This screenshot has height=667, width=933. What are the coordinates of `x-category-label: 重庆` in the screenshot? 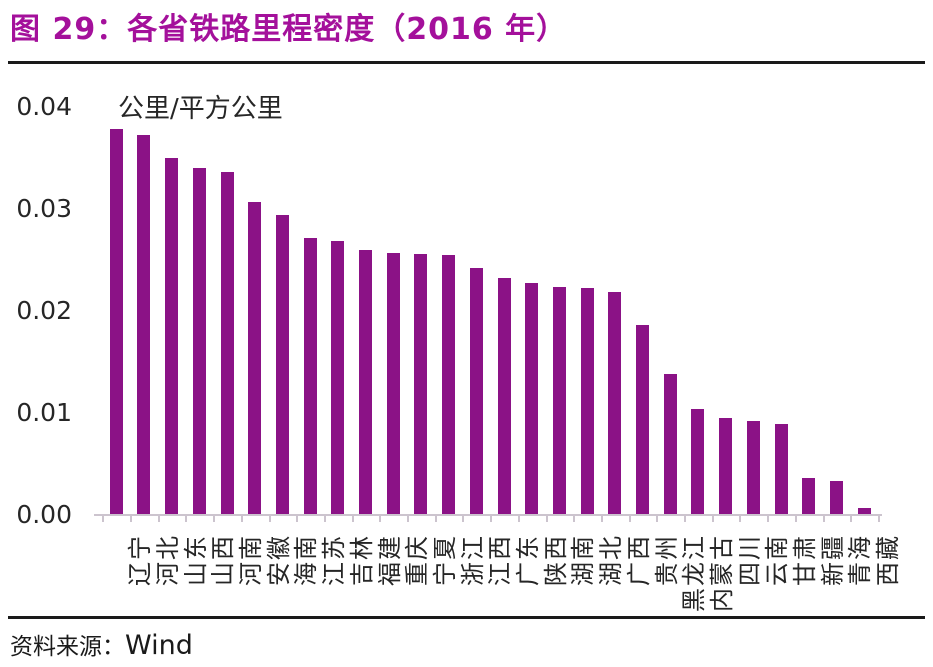 It's located at (417, 560).